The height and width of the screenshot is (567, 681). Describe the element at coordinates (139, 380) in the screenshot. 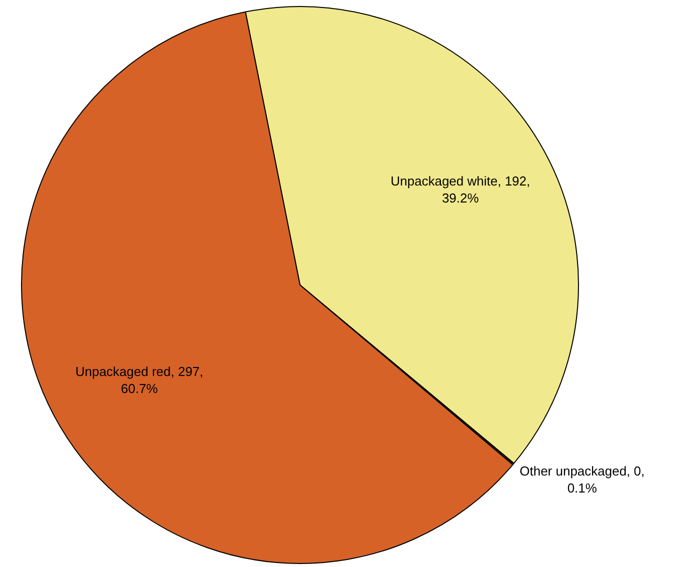

I see `slice-label: Unpackaged red, 297, 60.7%` at that location.